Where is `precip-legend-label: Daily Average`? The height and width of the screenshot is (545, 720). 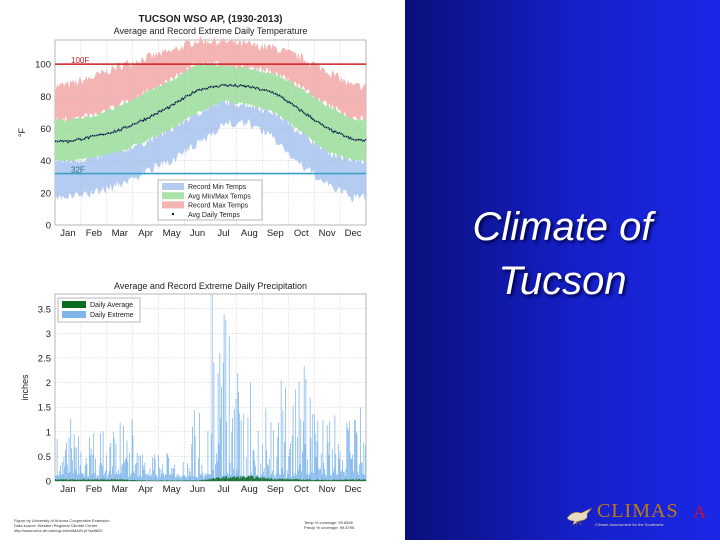
precip-legend-label: Daily Average is located at coordinates (111, 305).